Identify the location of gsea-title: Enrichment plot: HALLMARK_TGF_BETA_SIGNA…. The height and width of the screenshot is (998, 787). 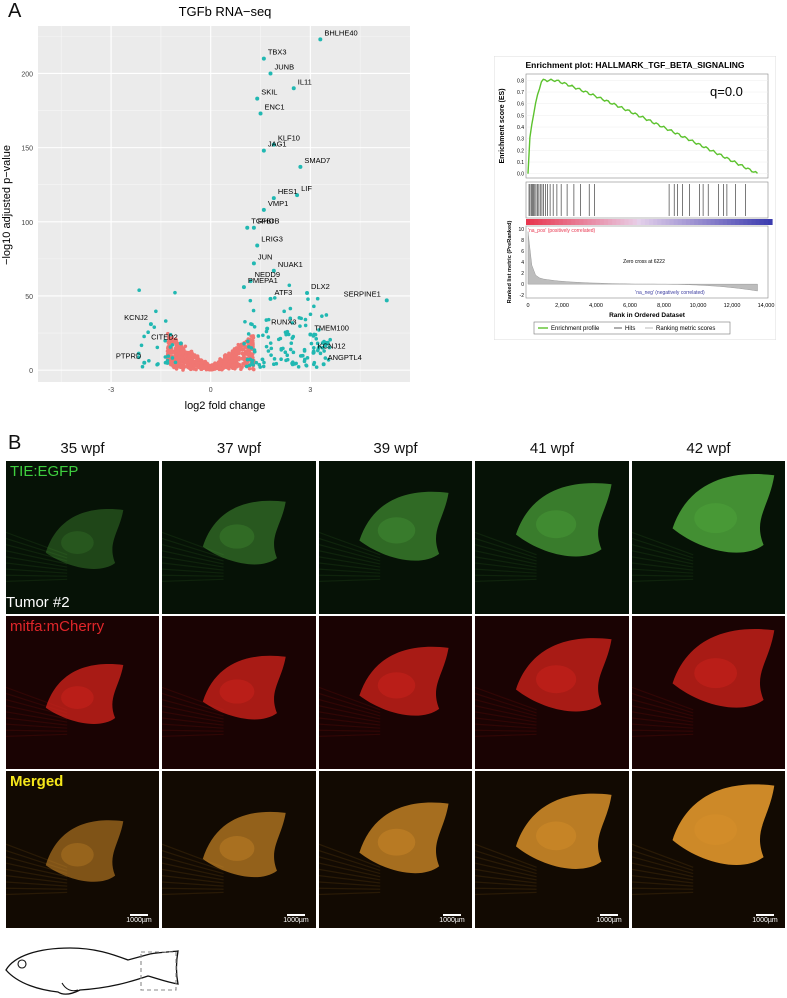
(635, 65).